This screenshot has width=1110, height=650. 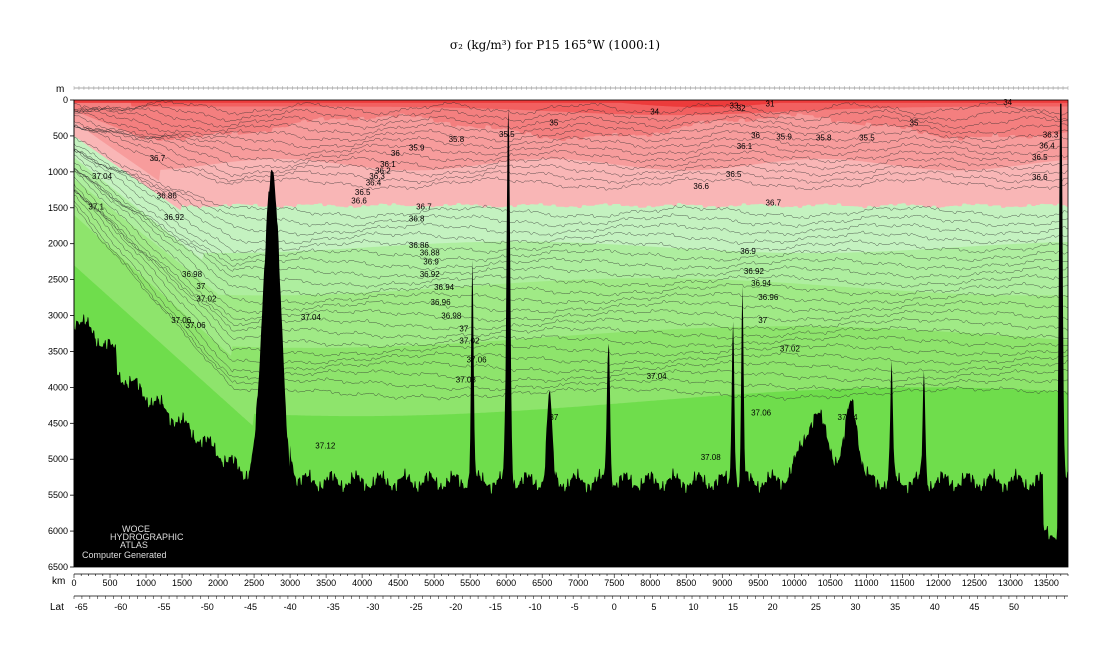 I want to click on y-tick-label: 500, so click(x=60, y=136).